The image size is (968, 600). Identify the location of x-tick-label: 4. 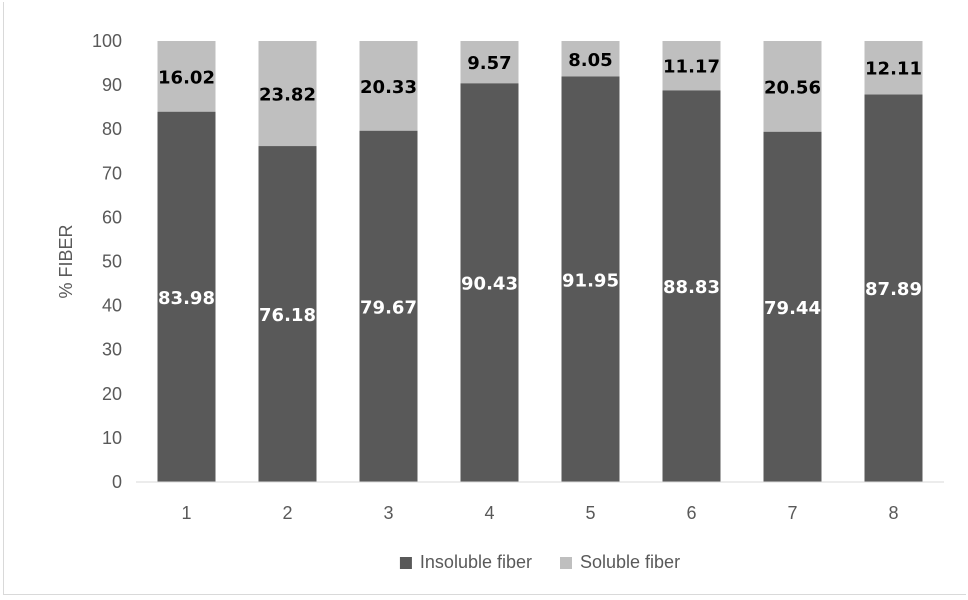
(489, 513).